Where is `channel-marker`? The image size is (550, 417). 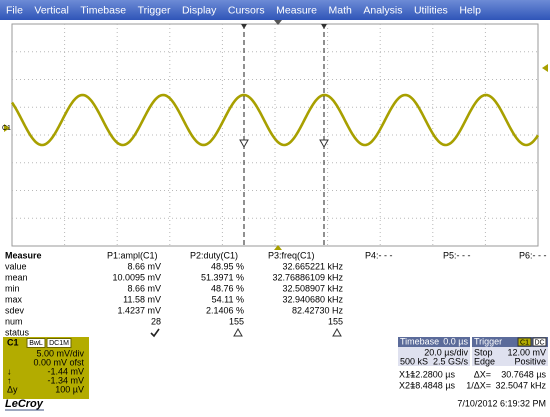 channel-marker is located at coordinates (7, 128).